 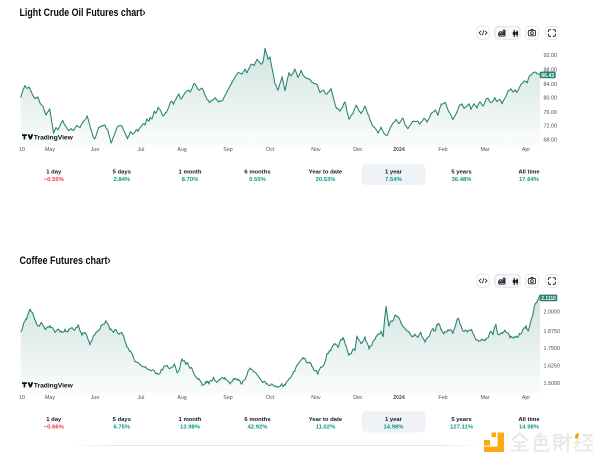 What do you see at coordinates (551, 113) in the screenshot?
I see `svg-text: 76.00` at bounding box center [551, 113].